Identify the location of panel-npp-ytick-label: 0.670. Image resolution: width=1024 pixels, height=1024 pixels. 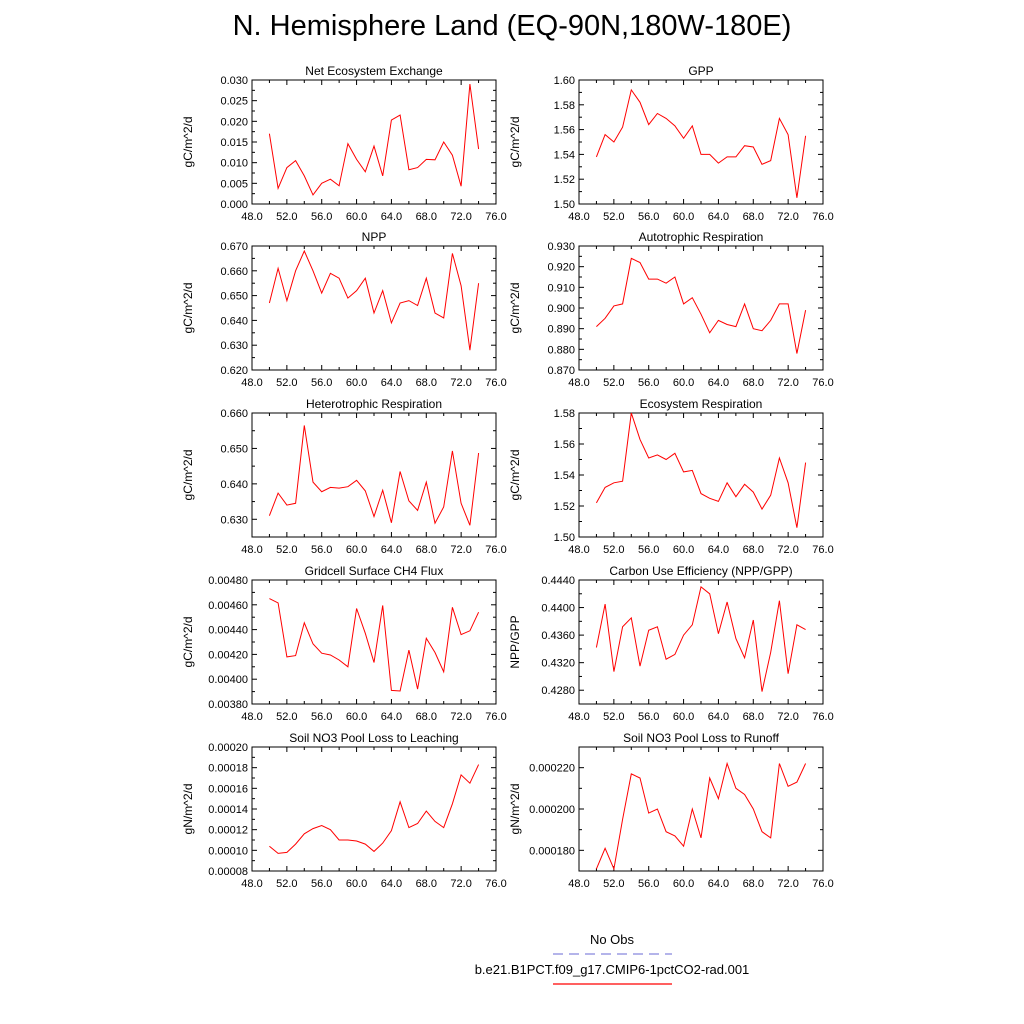
(234, 247).